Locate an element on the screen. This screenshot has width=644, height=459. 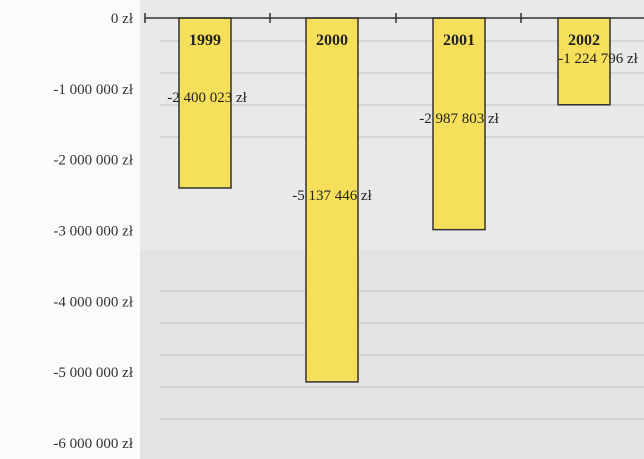
data-label: -1 224 796 zł is located at coordinates (598, 59).